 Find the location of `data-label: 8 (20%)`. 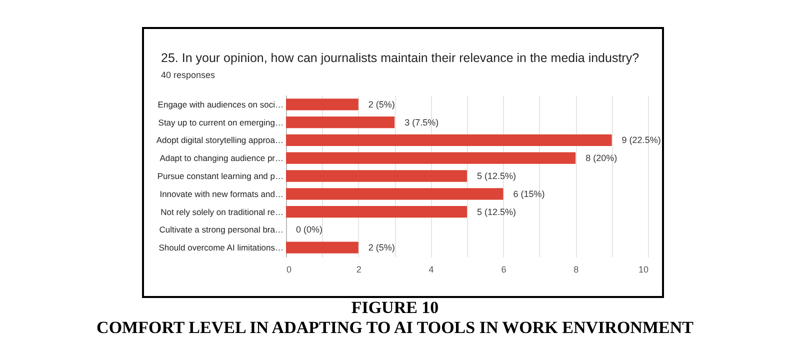

data-label: 8 (20%) is located at coordinates (602, 158).